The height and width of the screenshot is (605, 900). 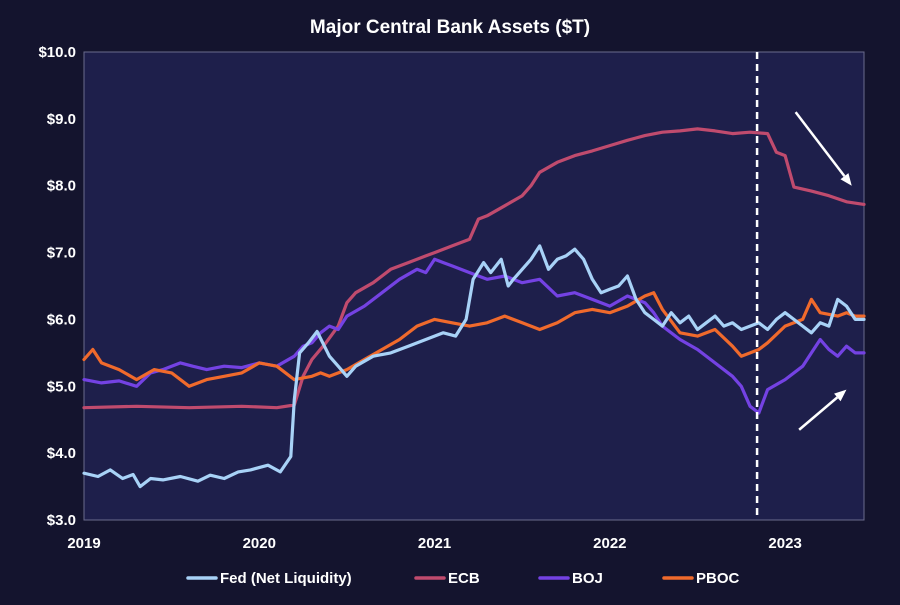 What do you see at coordinates (61, 319) in the screenshot?
I see `y-tick-label: $6.0` at bounding box center [61, 319].